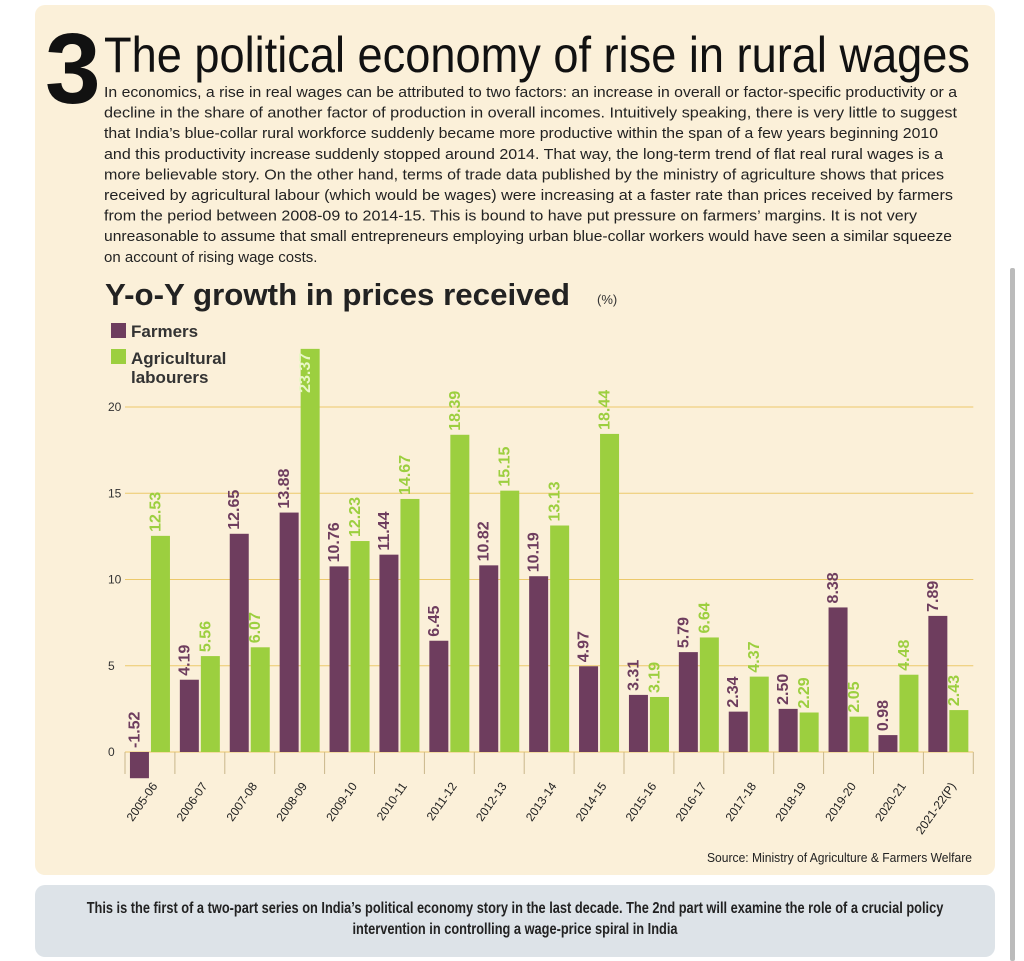 This screenshot has width=1024, height=961. I want to click on value-label: 10.82, so click(484, 541).